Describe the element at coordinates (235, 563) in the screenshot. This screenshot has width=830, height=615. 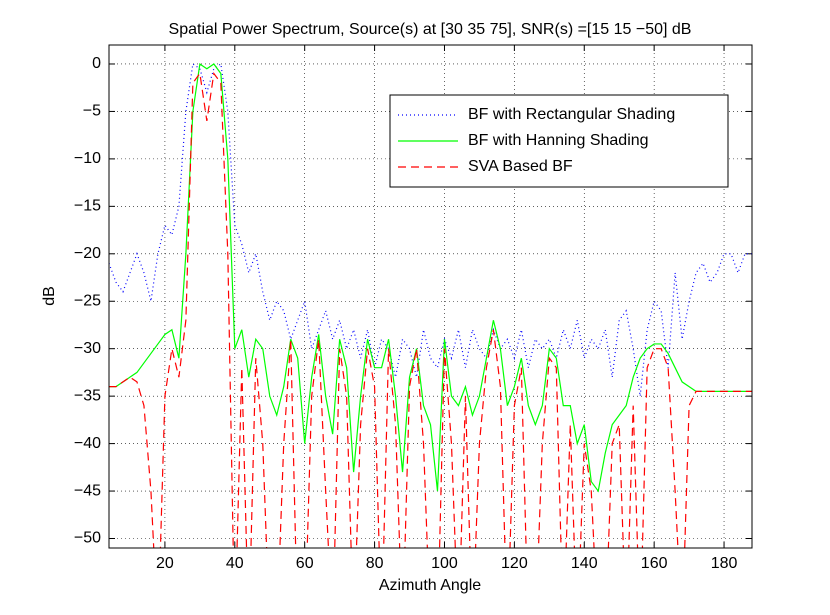
I see `x-tick-label: 40` at that location.